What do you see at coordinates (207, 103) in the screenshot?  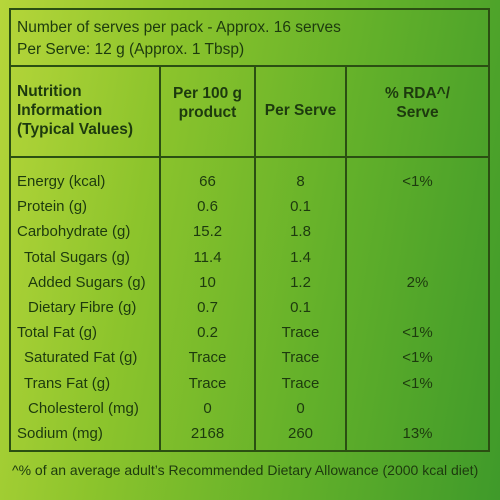 I see `column-header: Per 100 g product` at bounding box center [207, 103].